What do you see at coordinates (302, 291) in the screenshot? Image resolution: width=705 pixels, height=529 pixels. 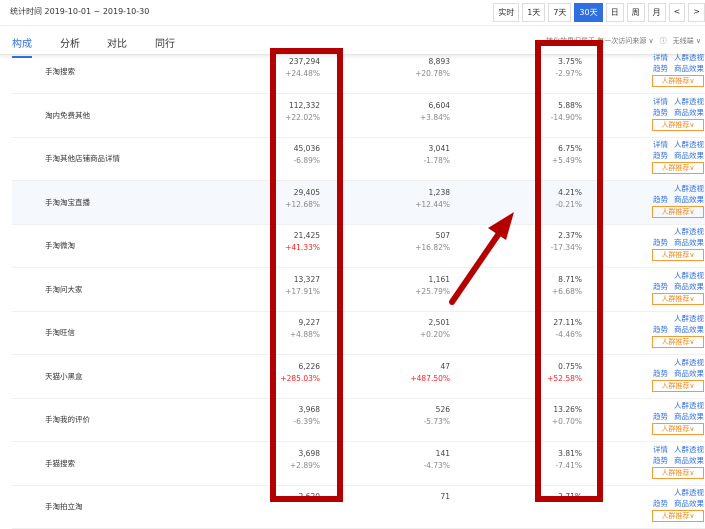 I see `change: +17.91%` at bounding box center [302, 291].